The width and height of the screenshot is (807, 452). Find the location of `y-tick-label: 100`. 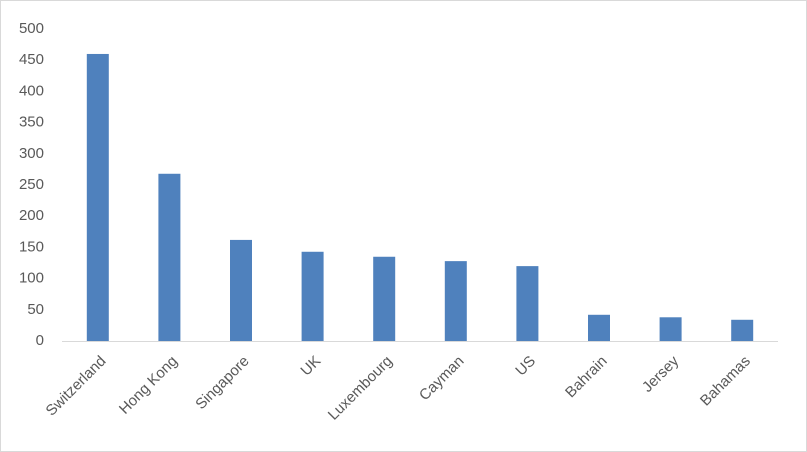

y-tick-label: 100 is located at coordinates (31, 278).